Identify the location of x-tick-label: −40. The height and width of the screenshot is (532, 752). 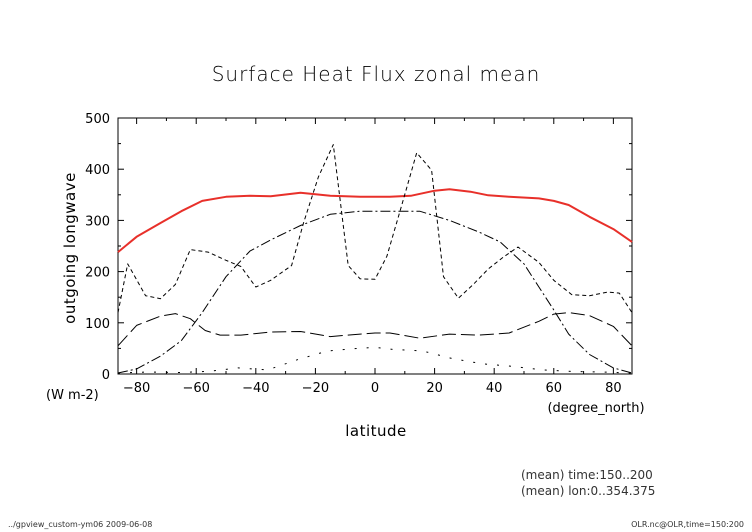
(255, 388).